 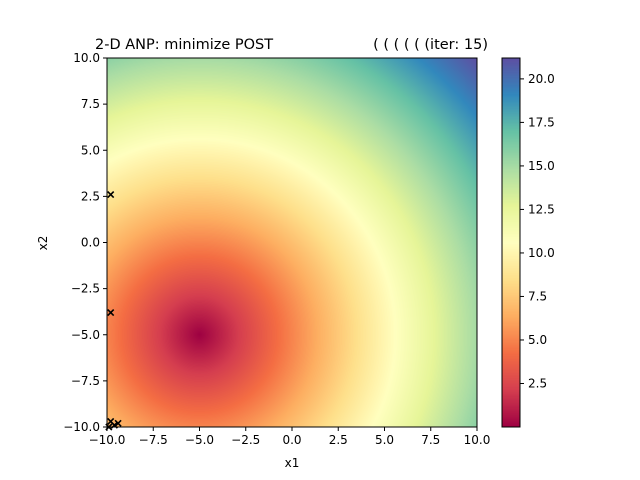 I want to click on colorbar-tick-label: 10.0, so click(x=541, y=253).